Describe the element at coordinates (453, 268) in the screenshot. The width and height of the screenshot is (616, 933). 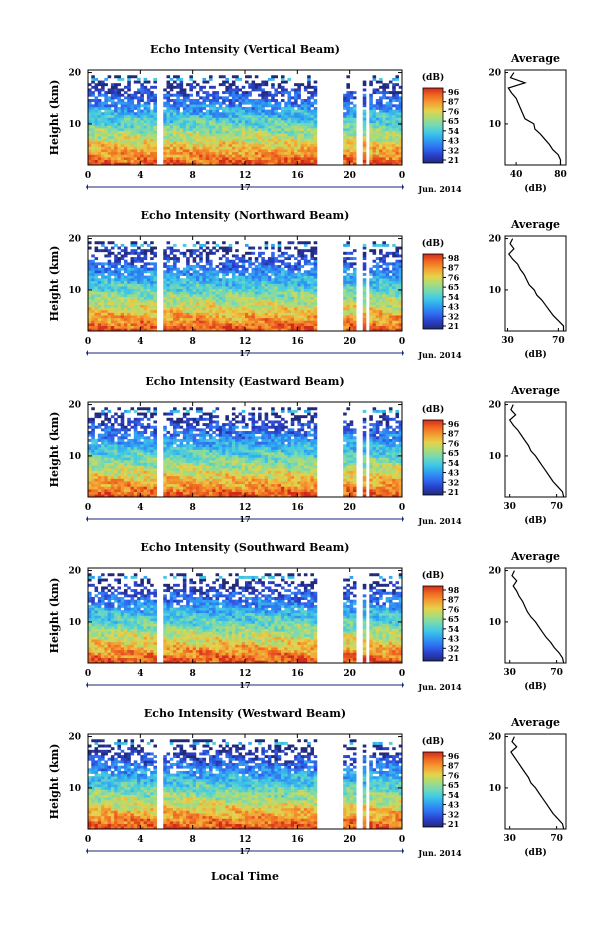
I see `colorbar-tick-label: 87` at that location.